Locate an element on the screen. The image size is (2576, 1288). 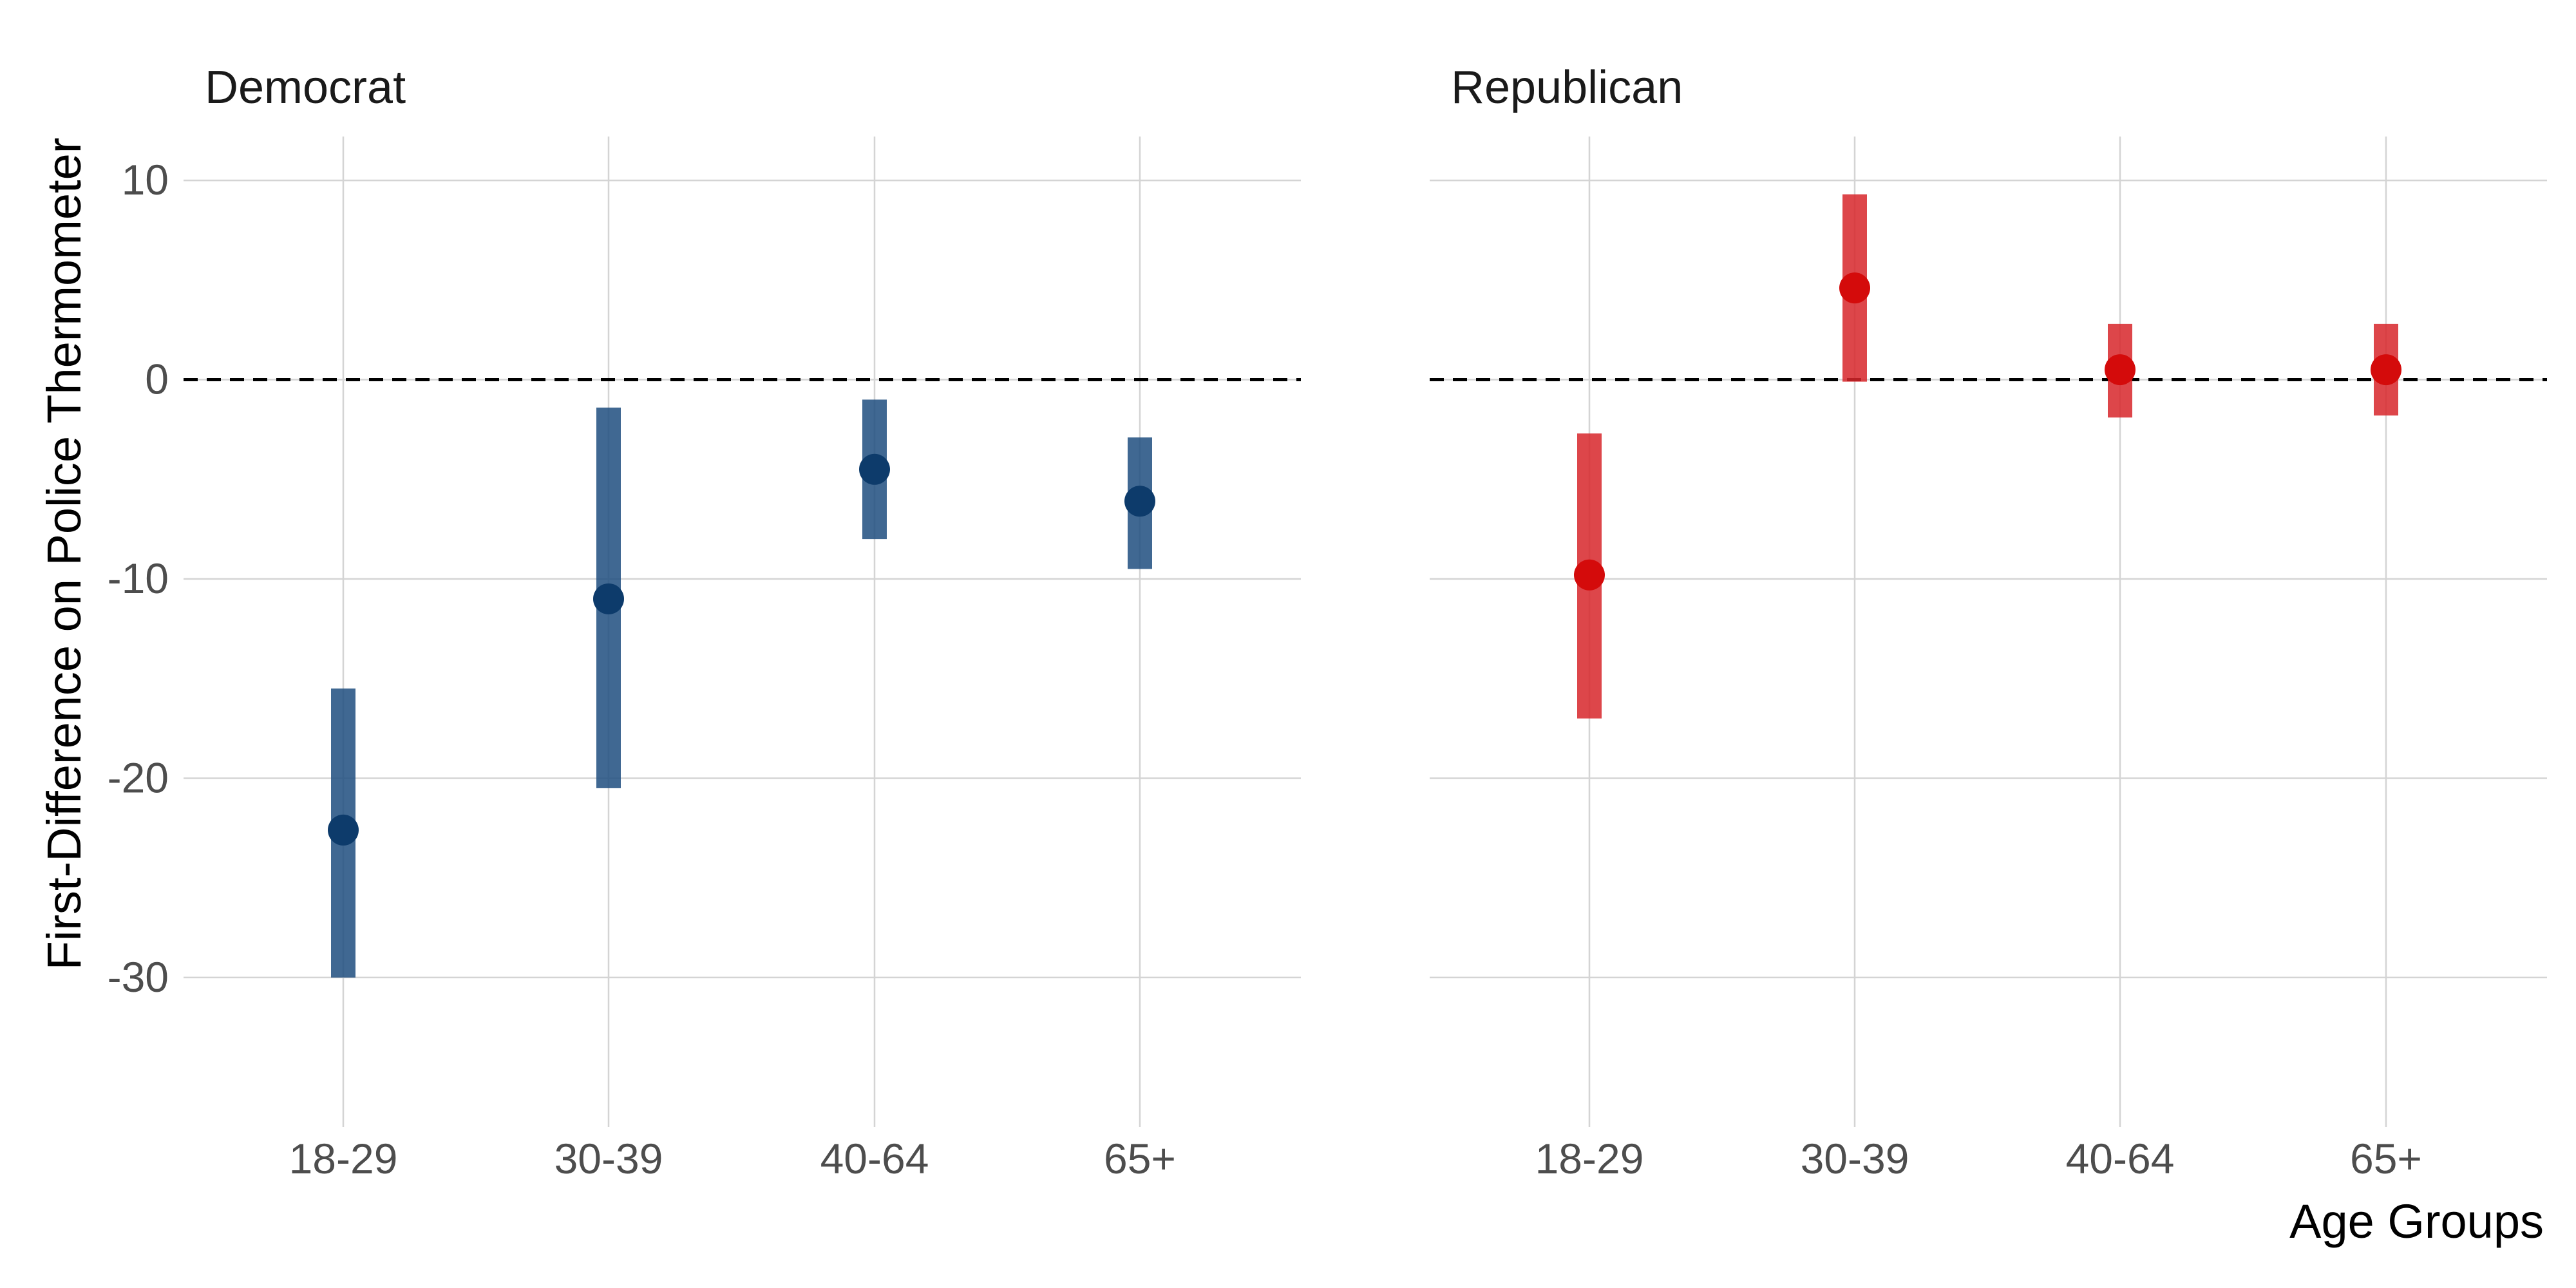
y-axis-title: First-Difference on Police Thermometer is located at coordinates (64, 554).